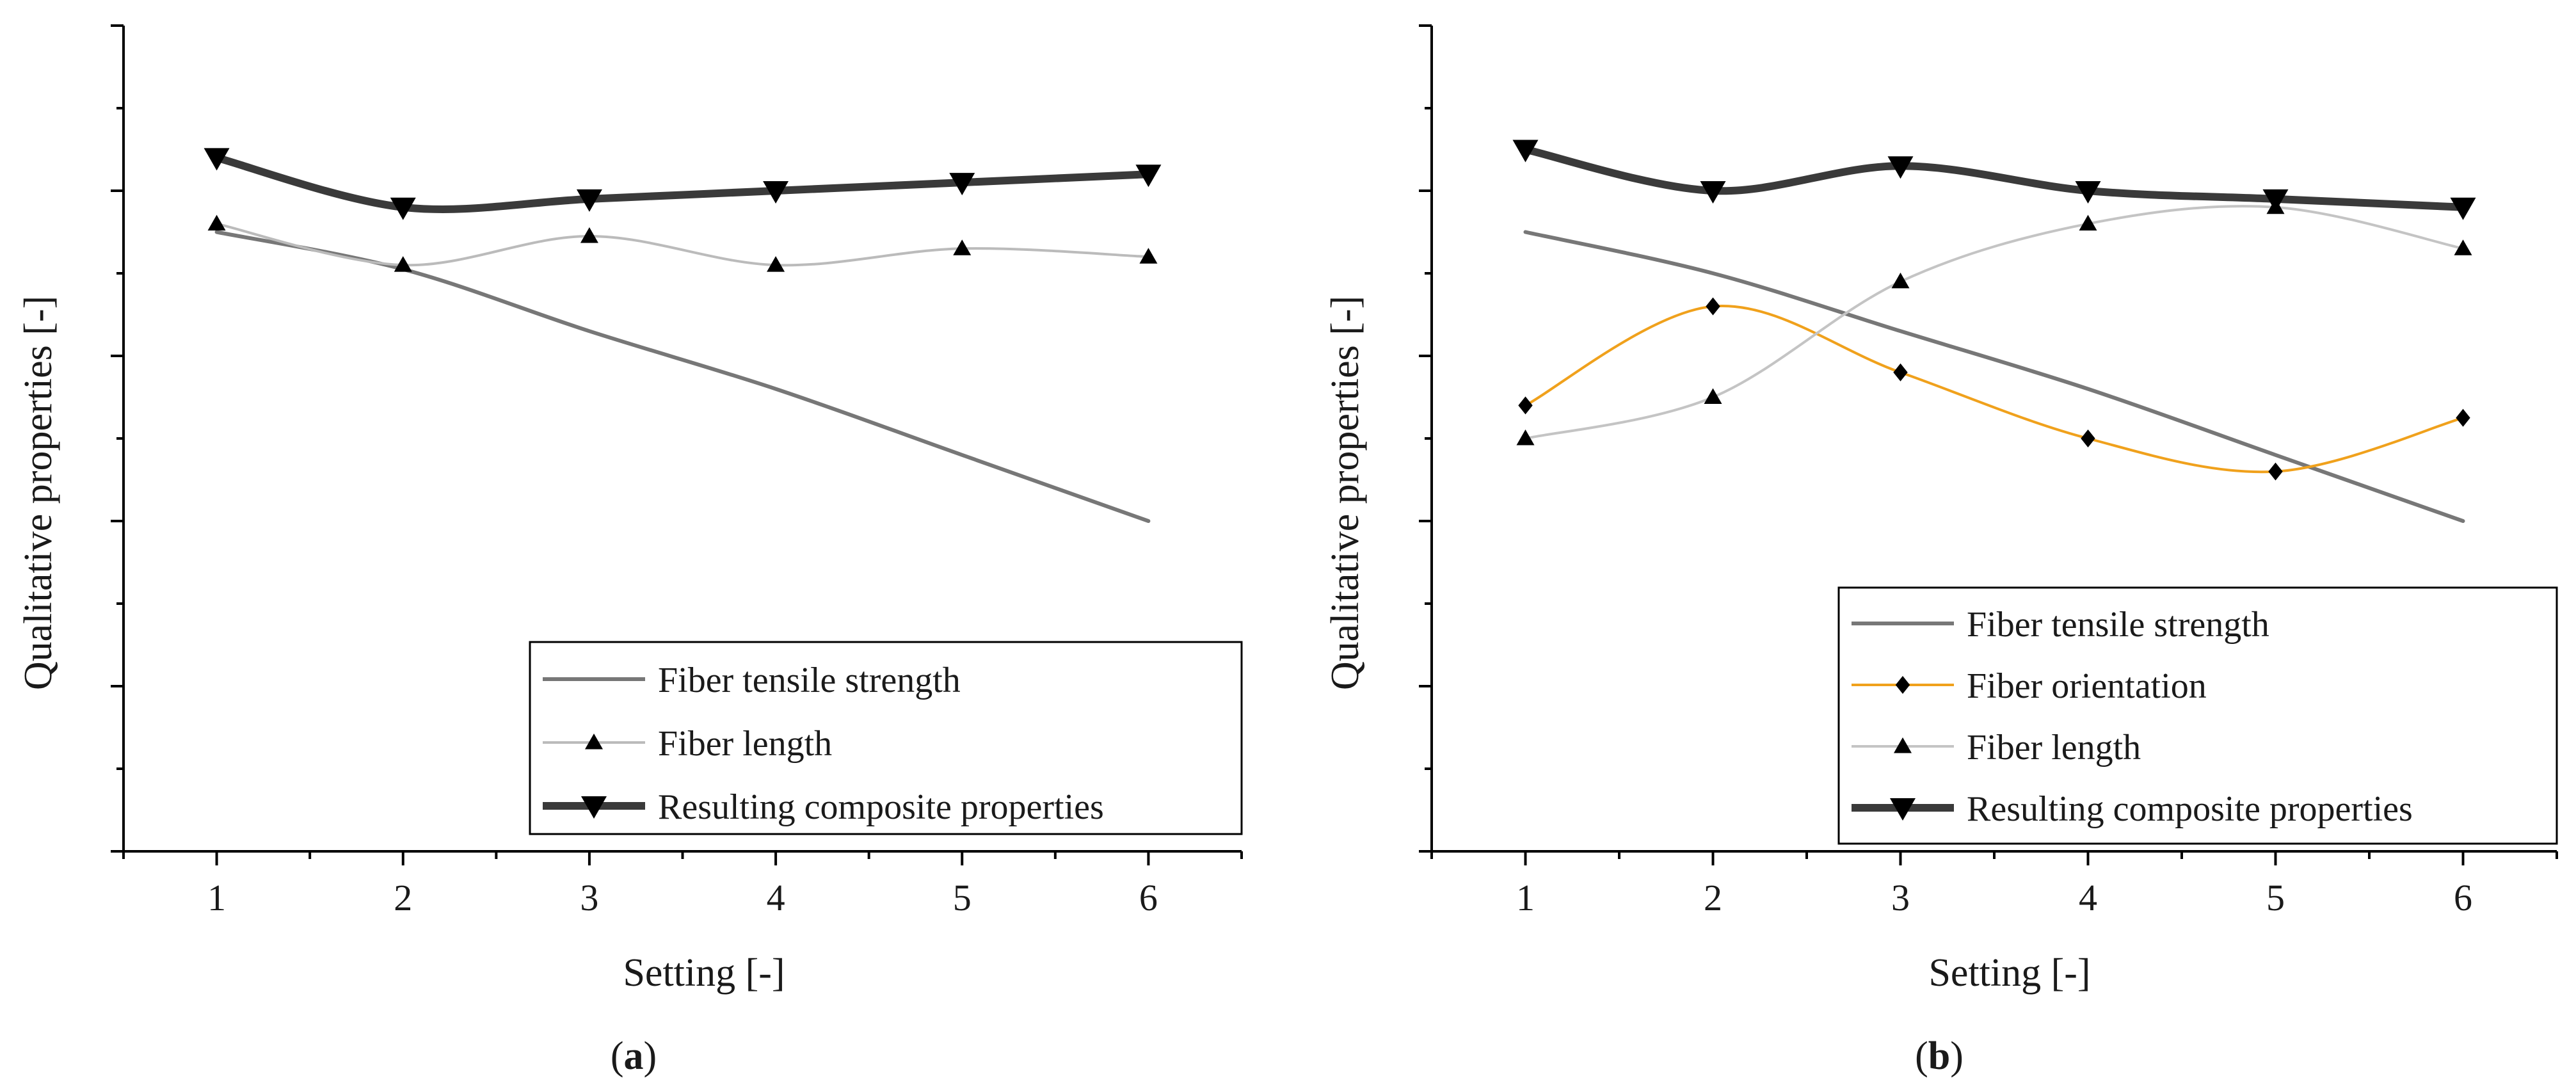 This screenshot has width=2576, height=1092. What do you see at coordinates (38, 493) in the screenshot?
I see `y-axis-label-a: Qualitative properties [-]` at bounding box center [38, 493].